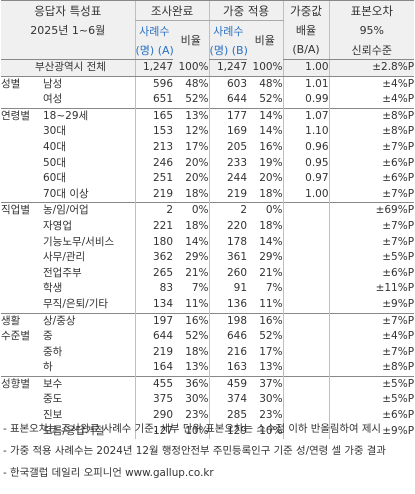  What do you see at coordinates (154, 431) in the screenshot?
I see `cell-cases-a: 127` at bounding box center [154, 431].